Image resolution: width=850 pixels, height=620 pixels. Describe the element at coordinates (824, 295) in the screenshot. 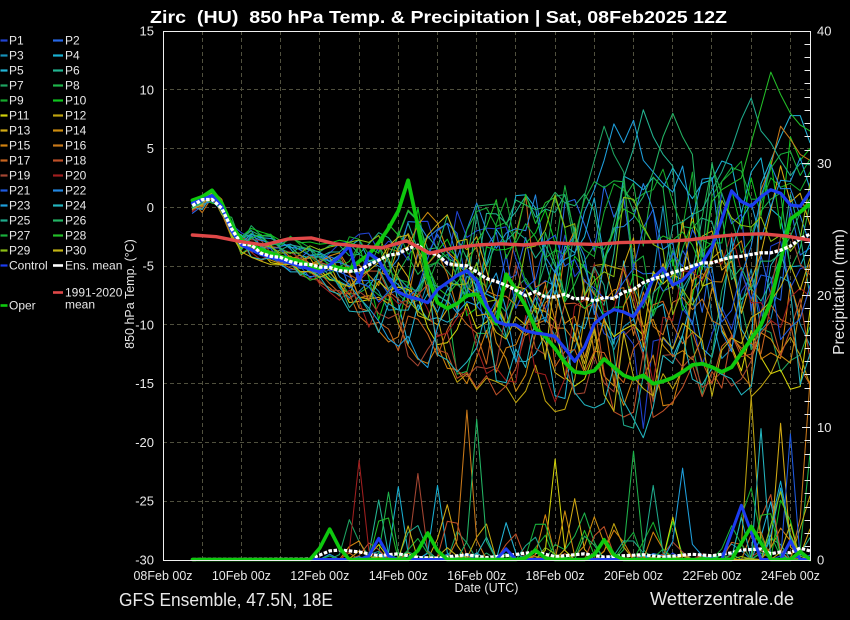

I see `svg-text: 20` at that location.